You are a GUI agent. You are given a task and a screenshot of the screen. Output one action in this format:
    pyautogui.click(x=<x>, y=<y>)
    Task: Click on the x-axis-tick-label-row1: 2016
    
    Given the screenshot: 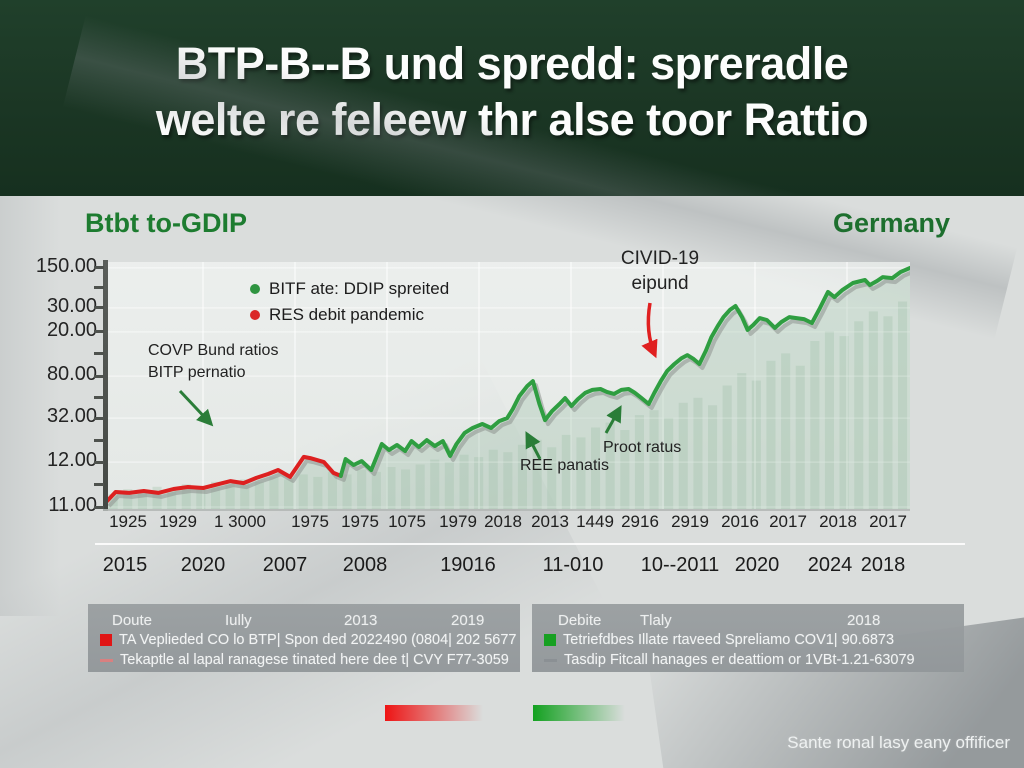 What is the action you would take?
    pyautogui.click(x=740, y=521)
    